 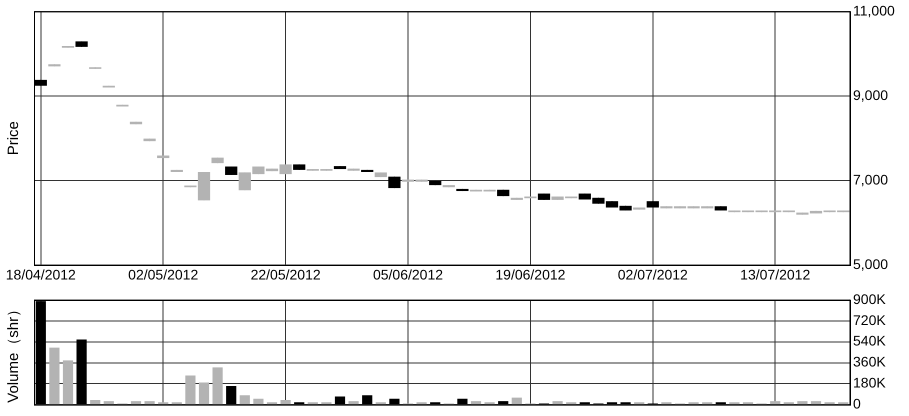 I want to click on x-tick-label: 02/07/2012, so click(x=653, y=274).